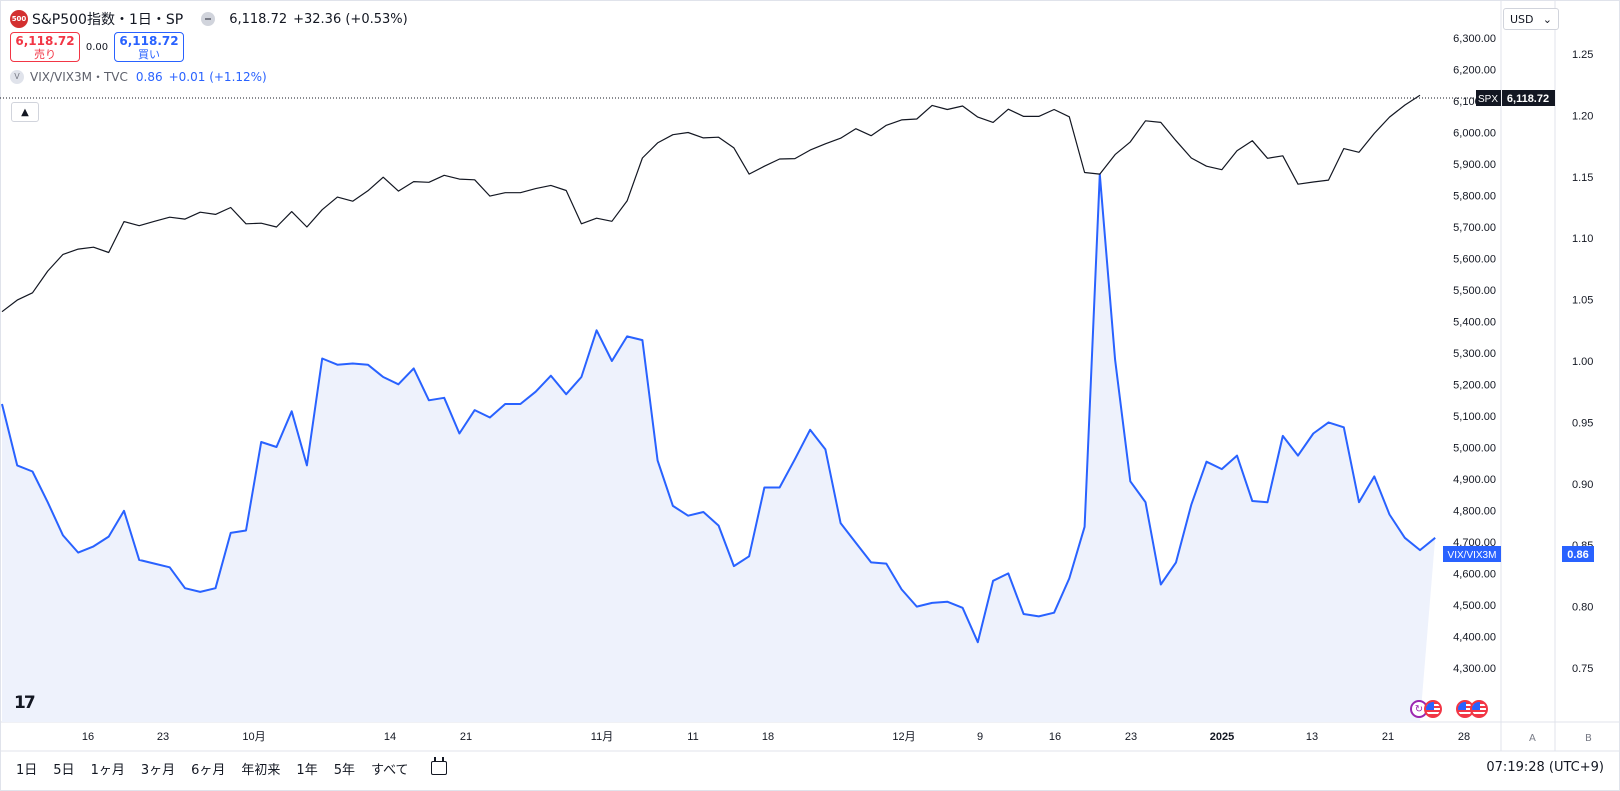 The height and width of the screenshot is (791, 1620). What do you see at coordinates (350, 19) in the screenshot?
I see `price-change: +32.36 (+0.53%)` at bounding box center [350, 19].